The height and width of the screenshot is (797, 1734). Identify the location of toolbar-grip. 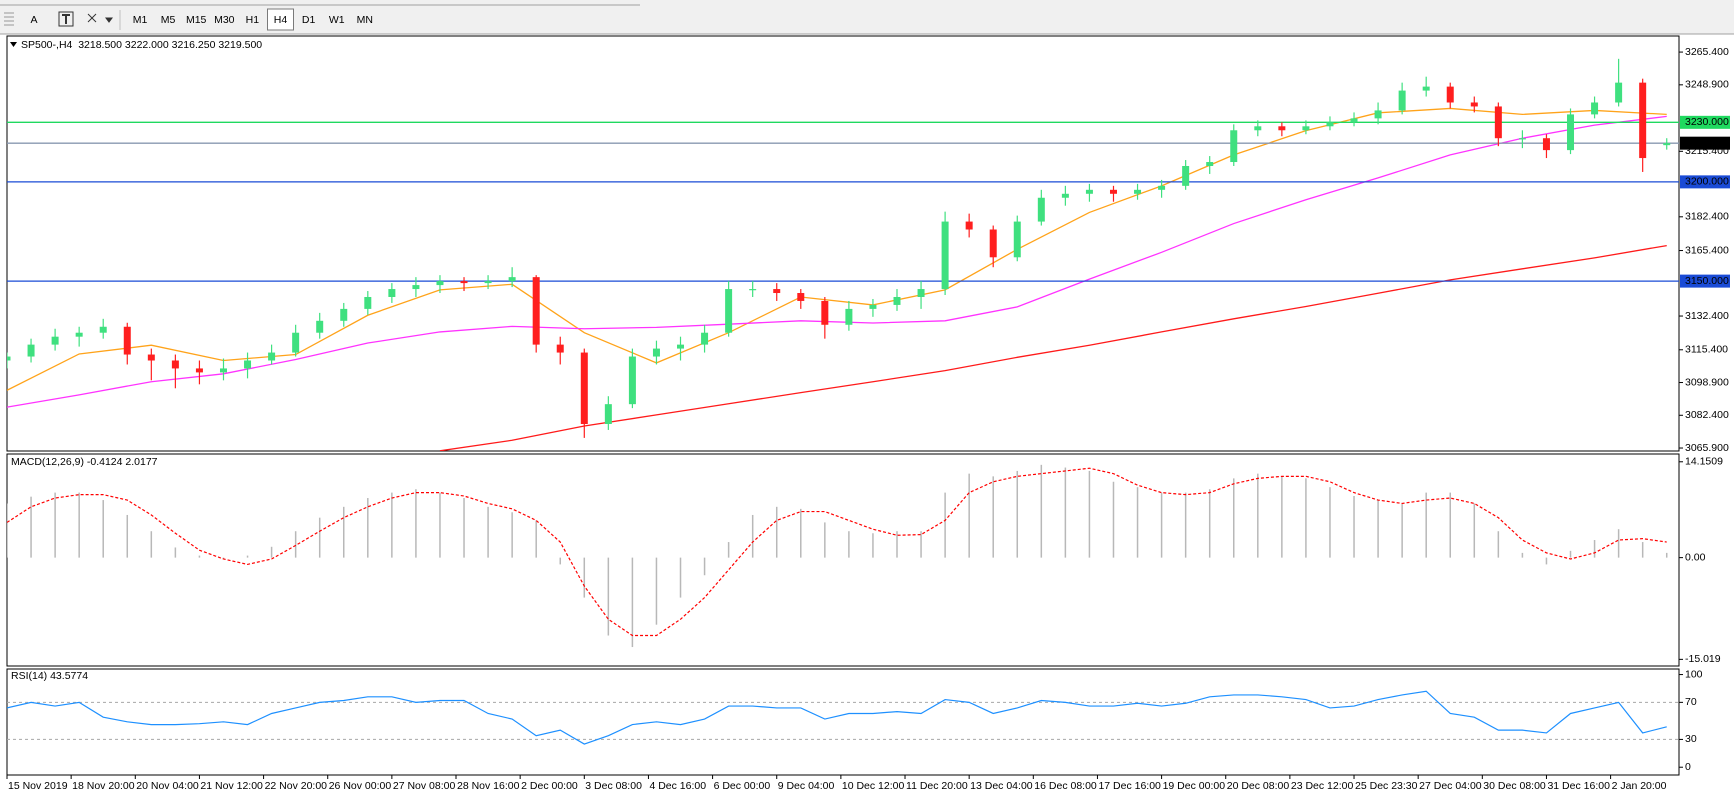
(9, 19).